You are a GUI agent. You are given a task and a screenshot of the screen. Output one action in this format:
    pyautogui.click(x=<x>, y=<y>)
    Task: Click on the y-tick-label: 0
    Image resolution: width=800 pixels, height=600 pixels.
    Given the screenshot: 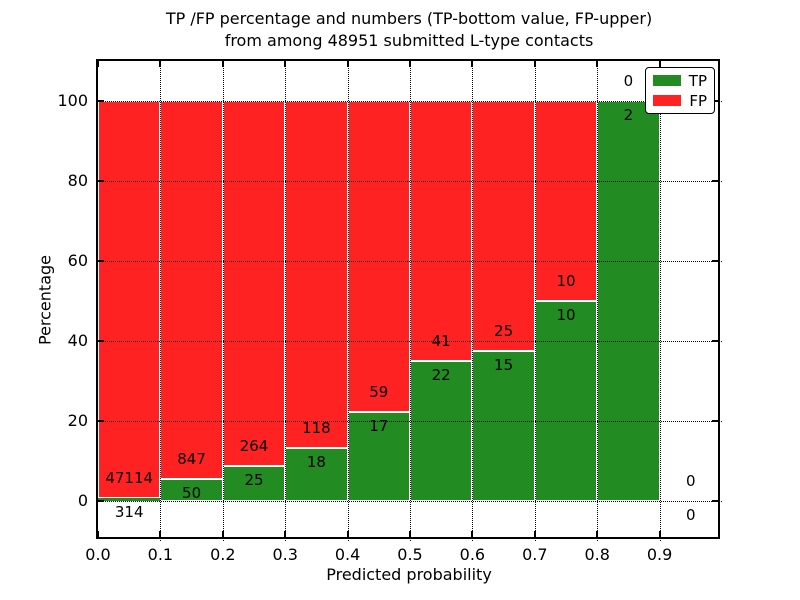 What is the action you would take?
    pyautogui.click(x=82, y=500)
    